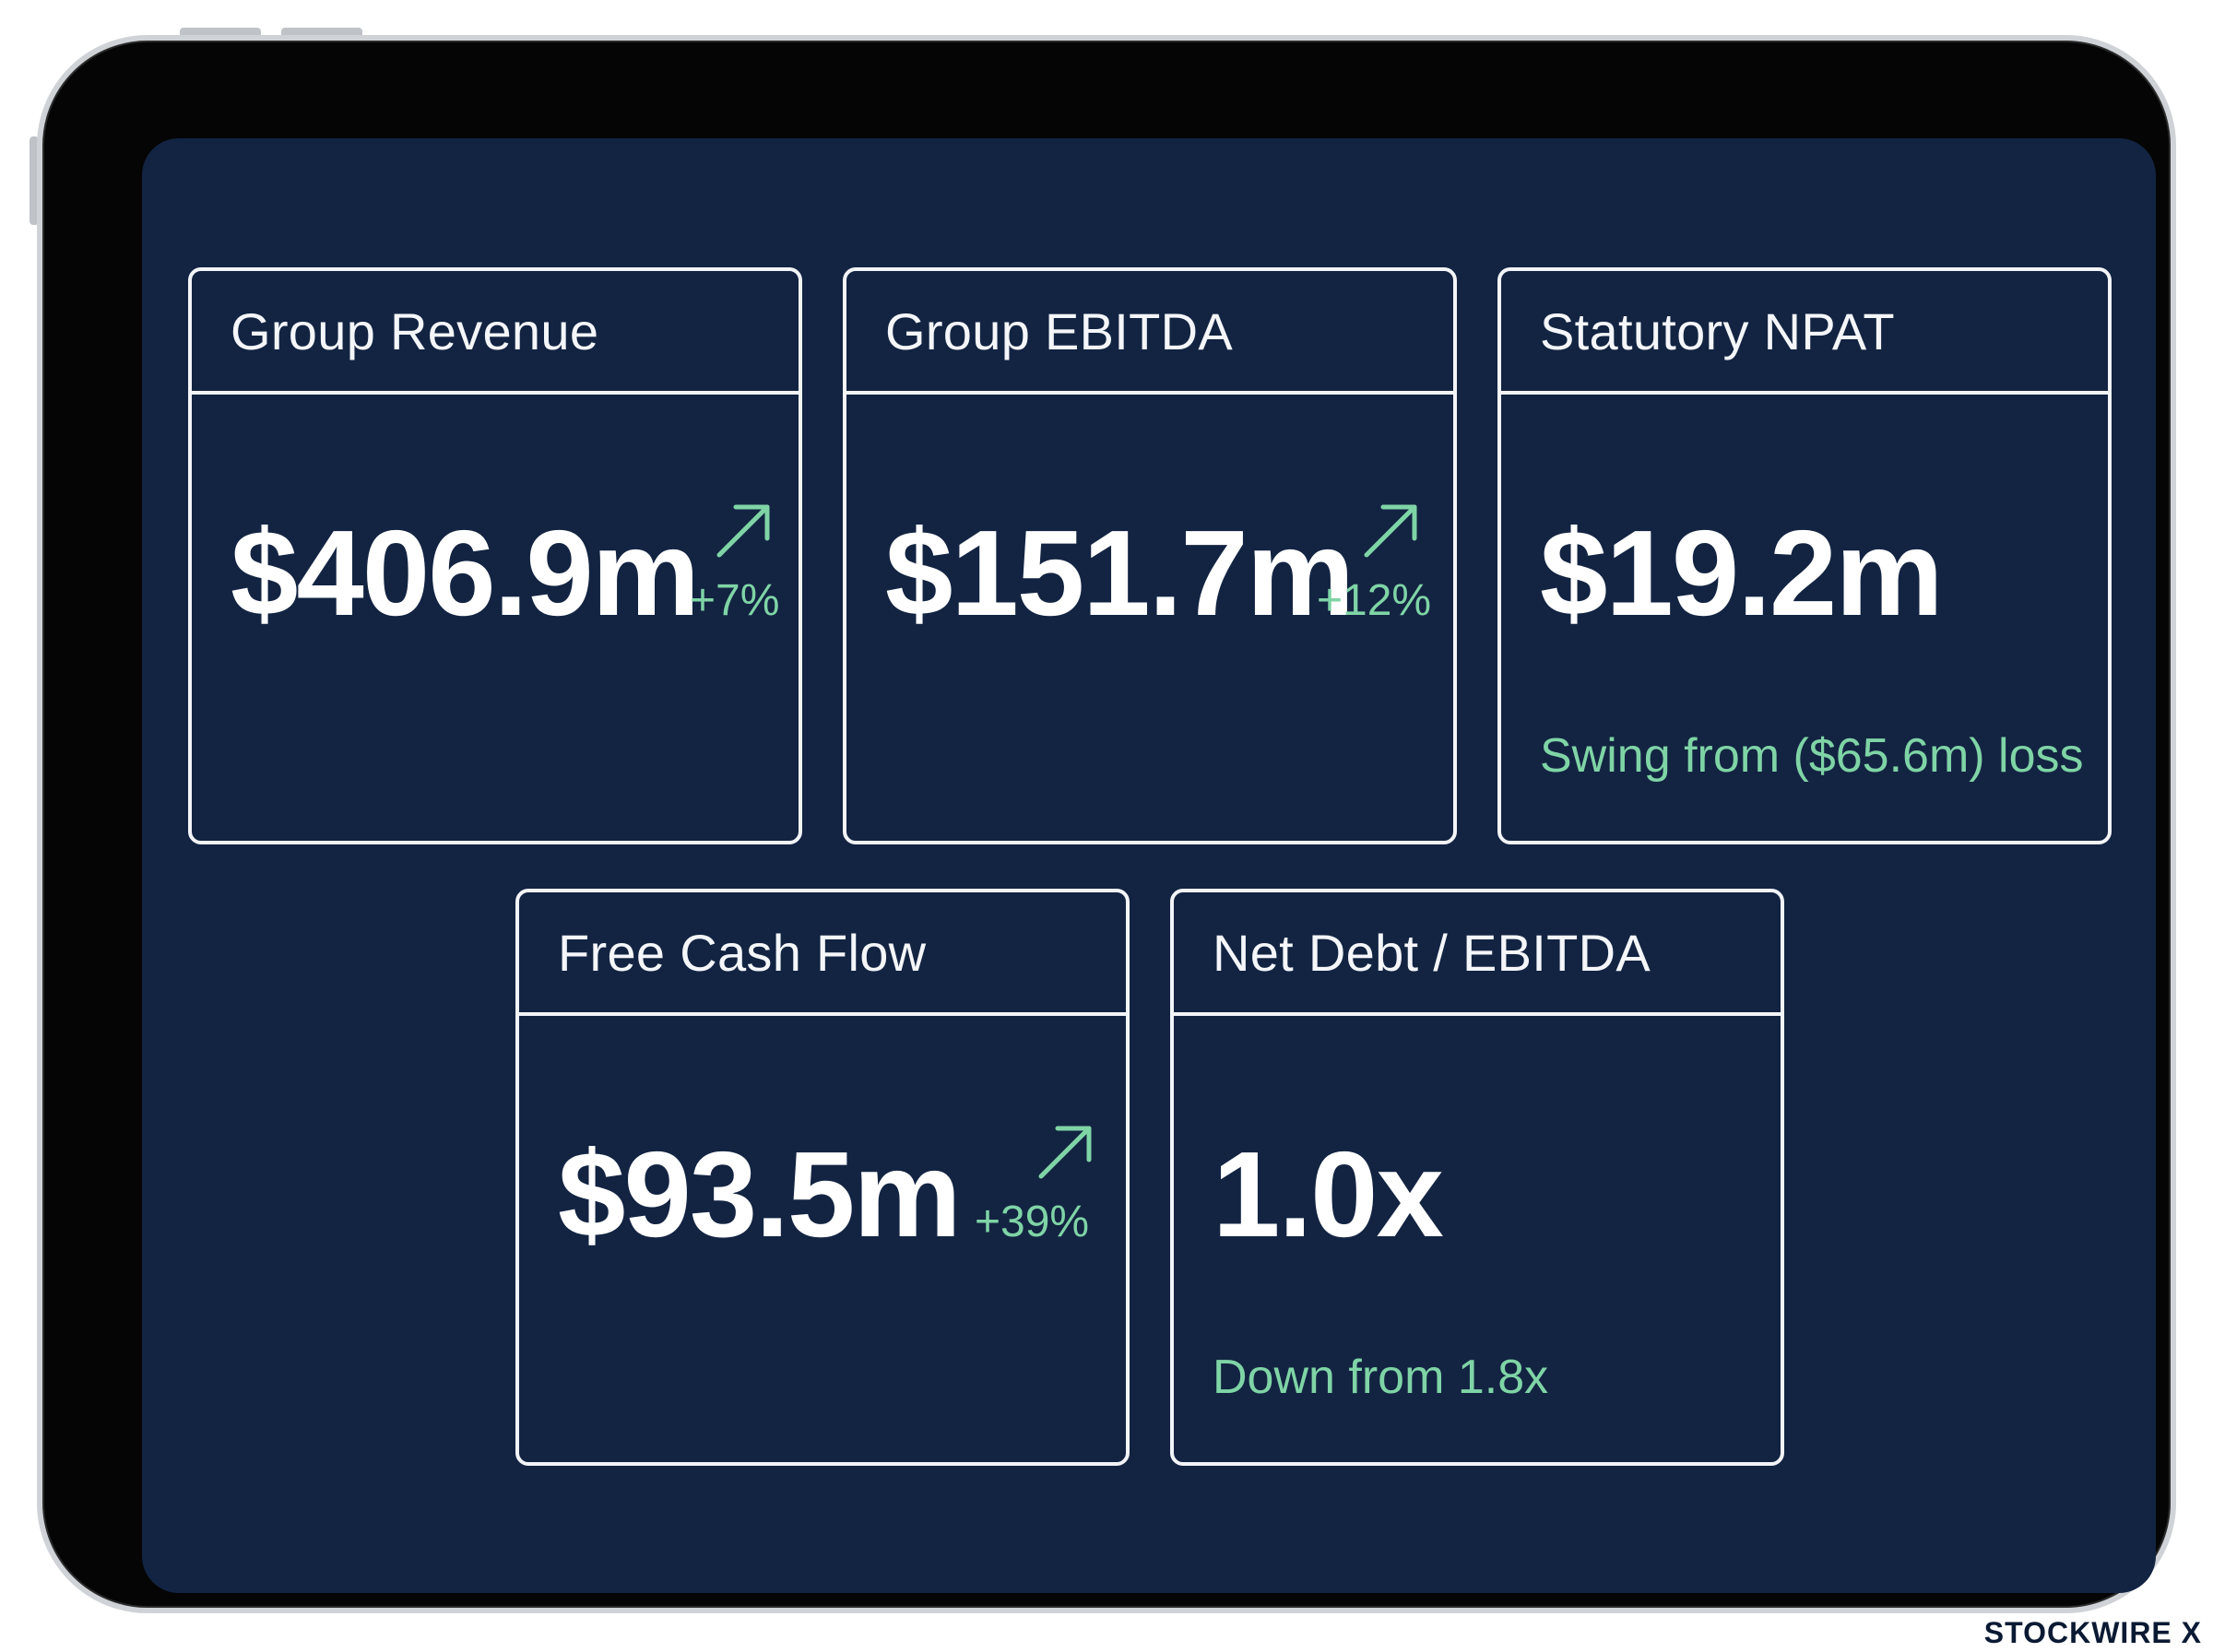 This screenshot has height=1652, width=2213. Describe the element at coordinates (1120, 573) in the screenshot. I see `metric-value: $151.7m` at that location.